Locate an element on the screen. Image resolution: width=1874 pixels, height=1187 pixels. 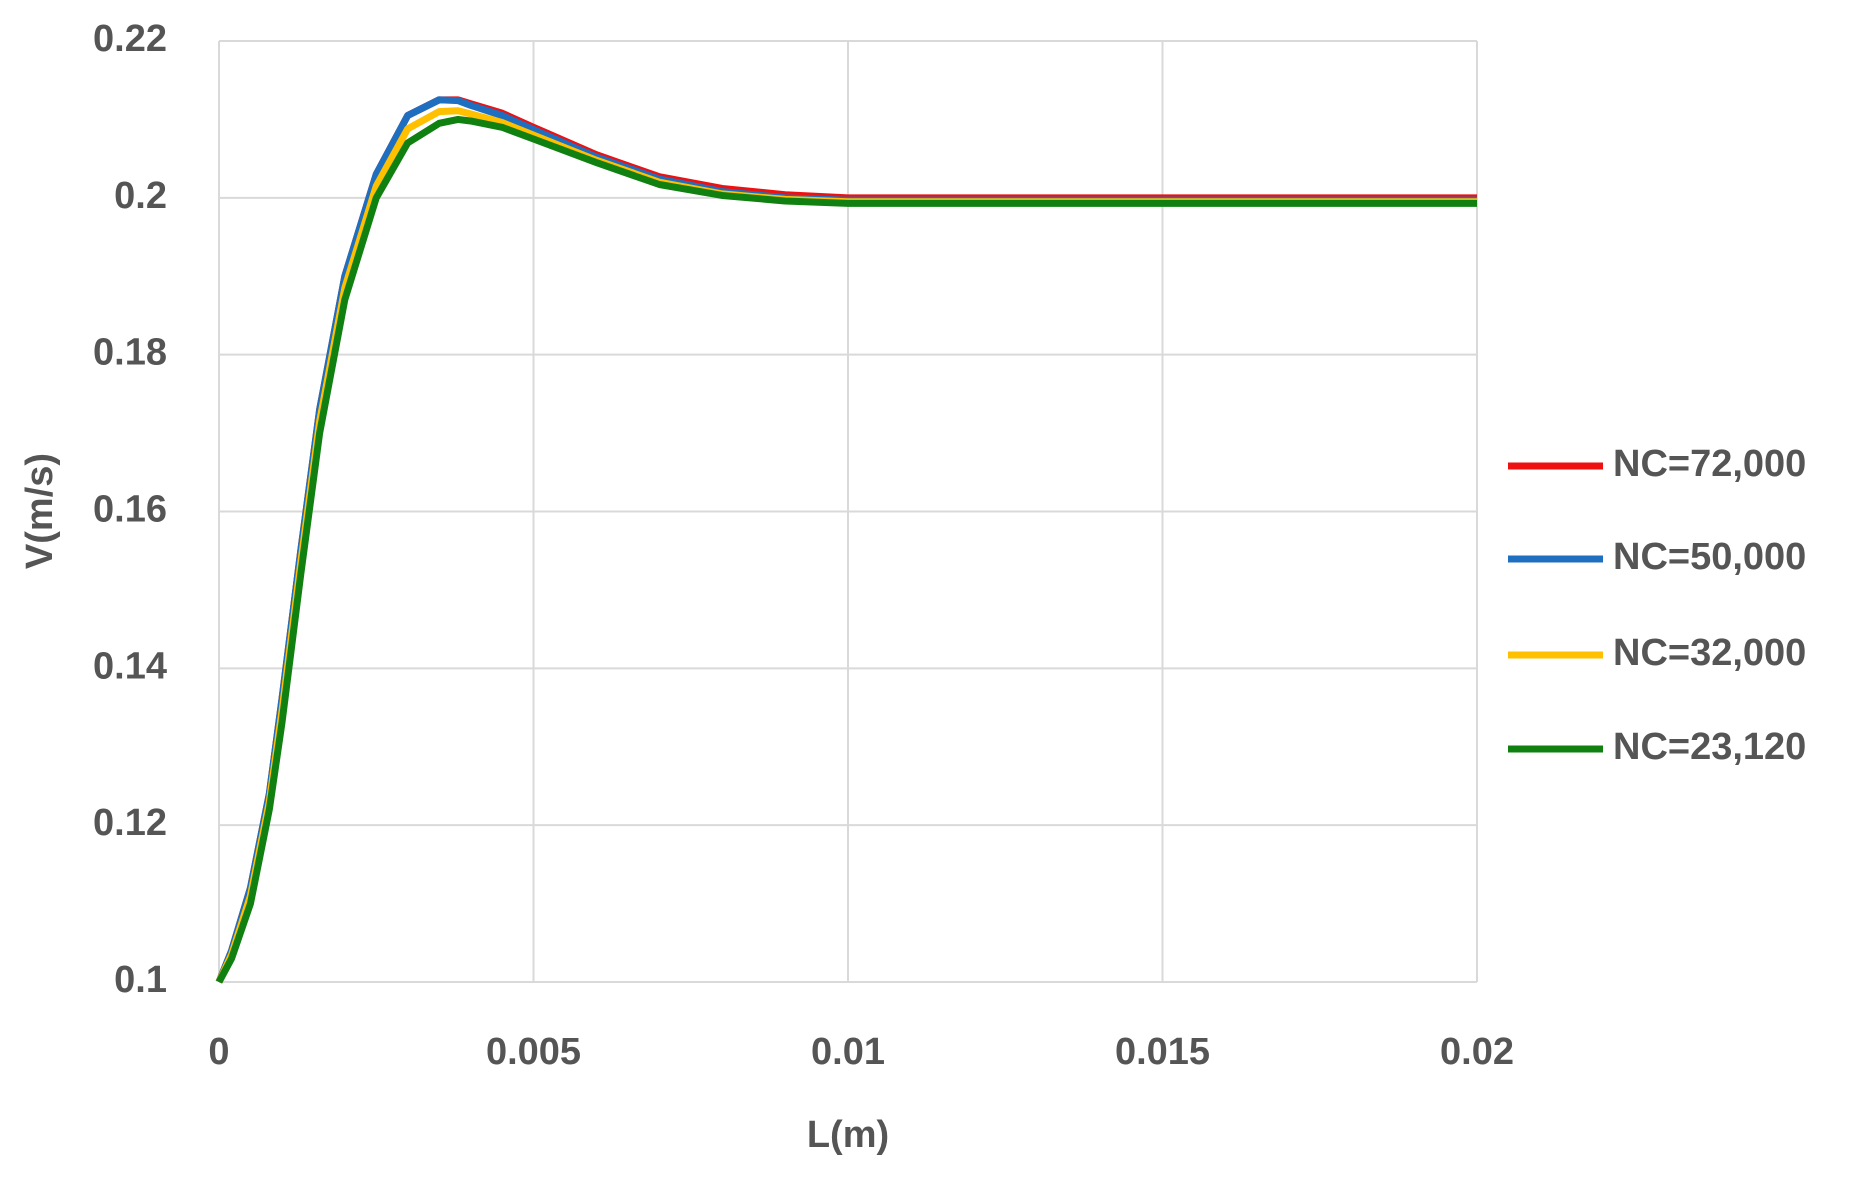
legend-label: NC=50,000 is located at coordinates (1709, 557).